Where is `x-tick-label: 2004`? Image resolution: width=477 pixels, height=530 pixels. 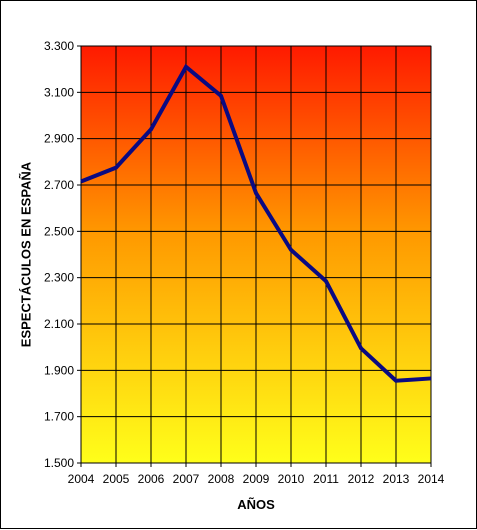
x-tick-label: 2004 is located at coordinates (81, 479).